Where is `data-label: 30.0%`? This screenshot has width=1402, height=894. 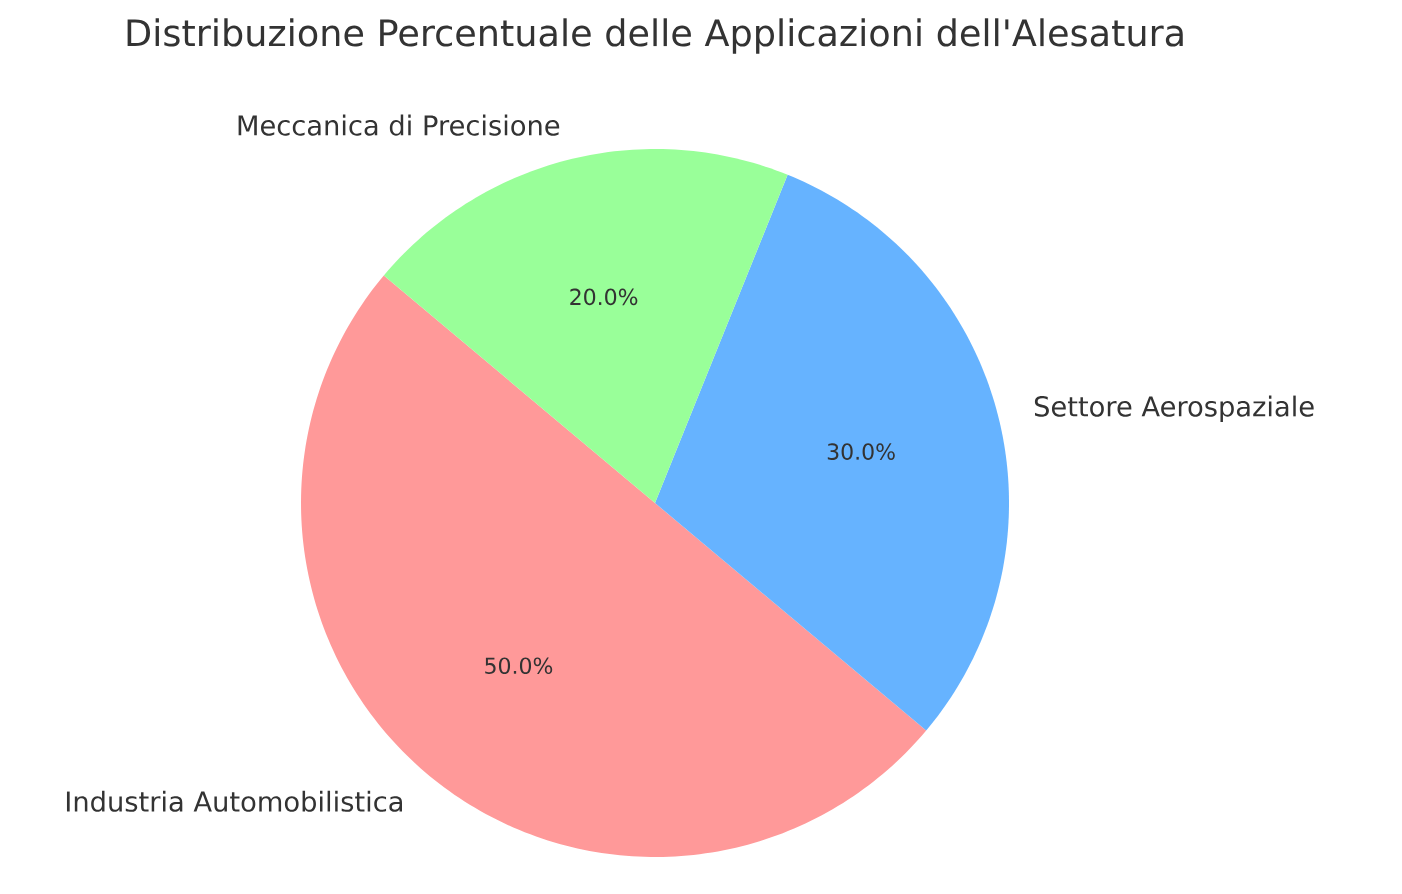
data-label: 30.0% is located at coordinates (861, 451).